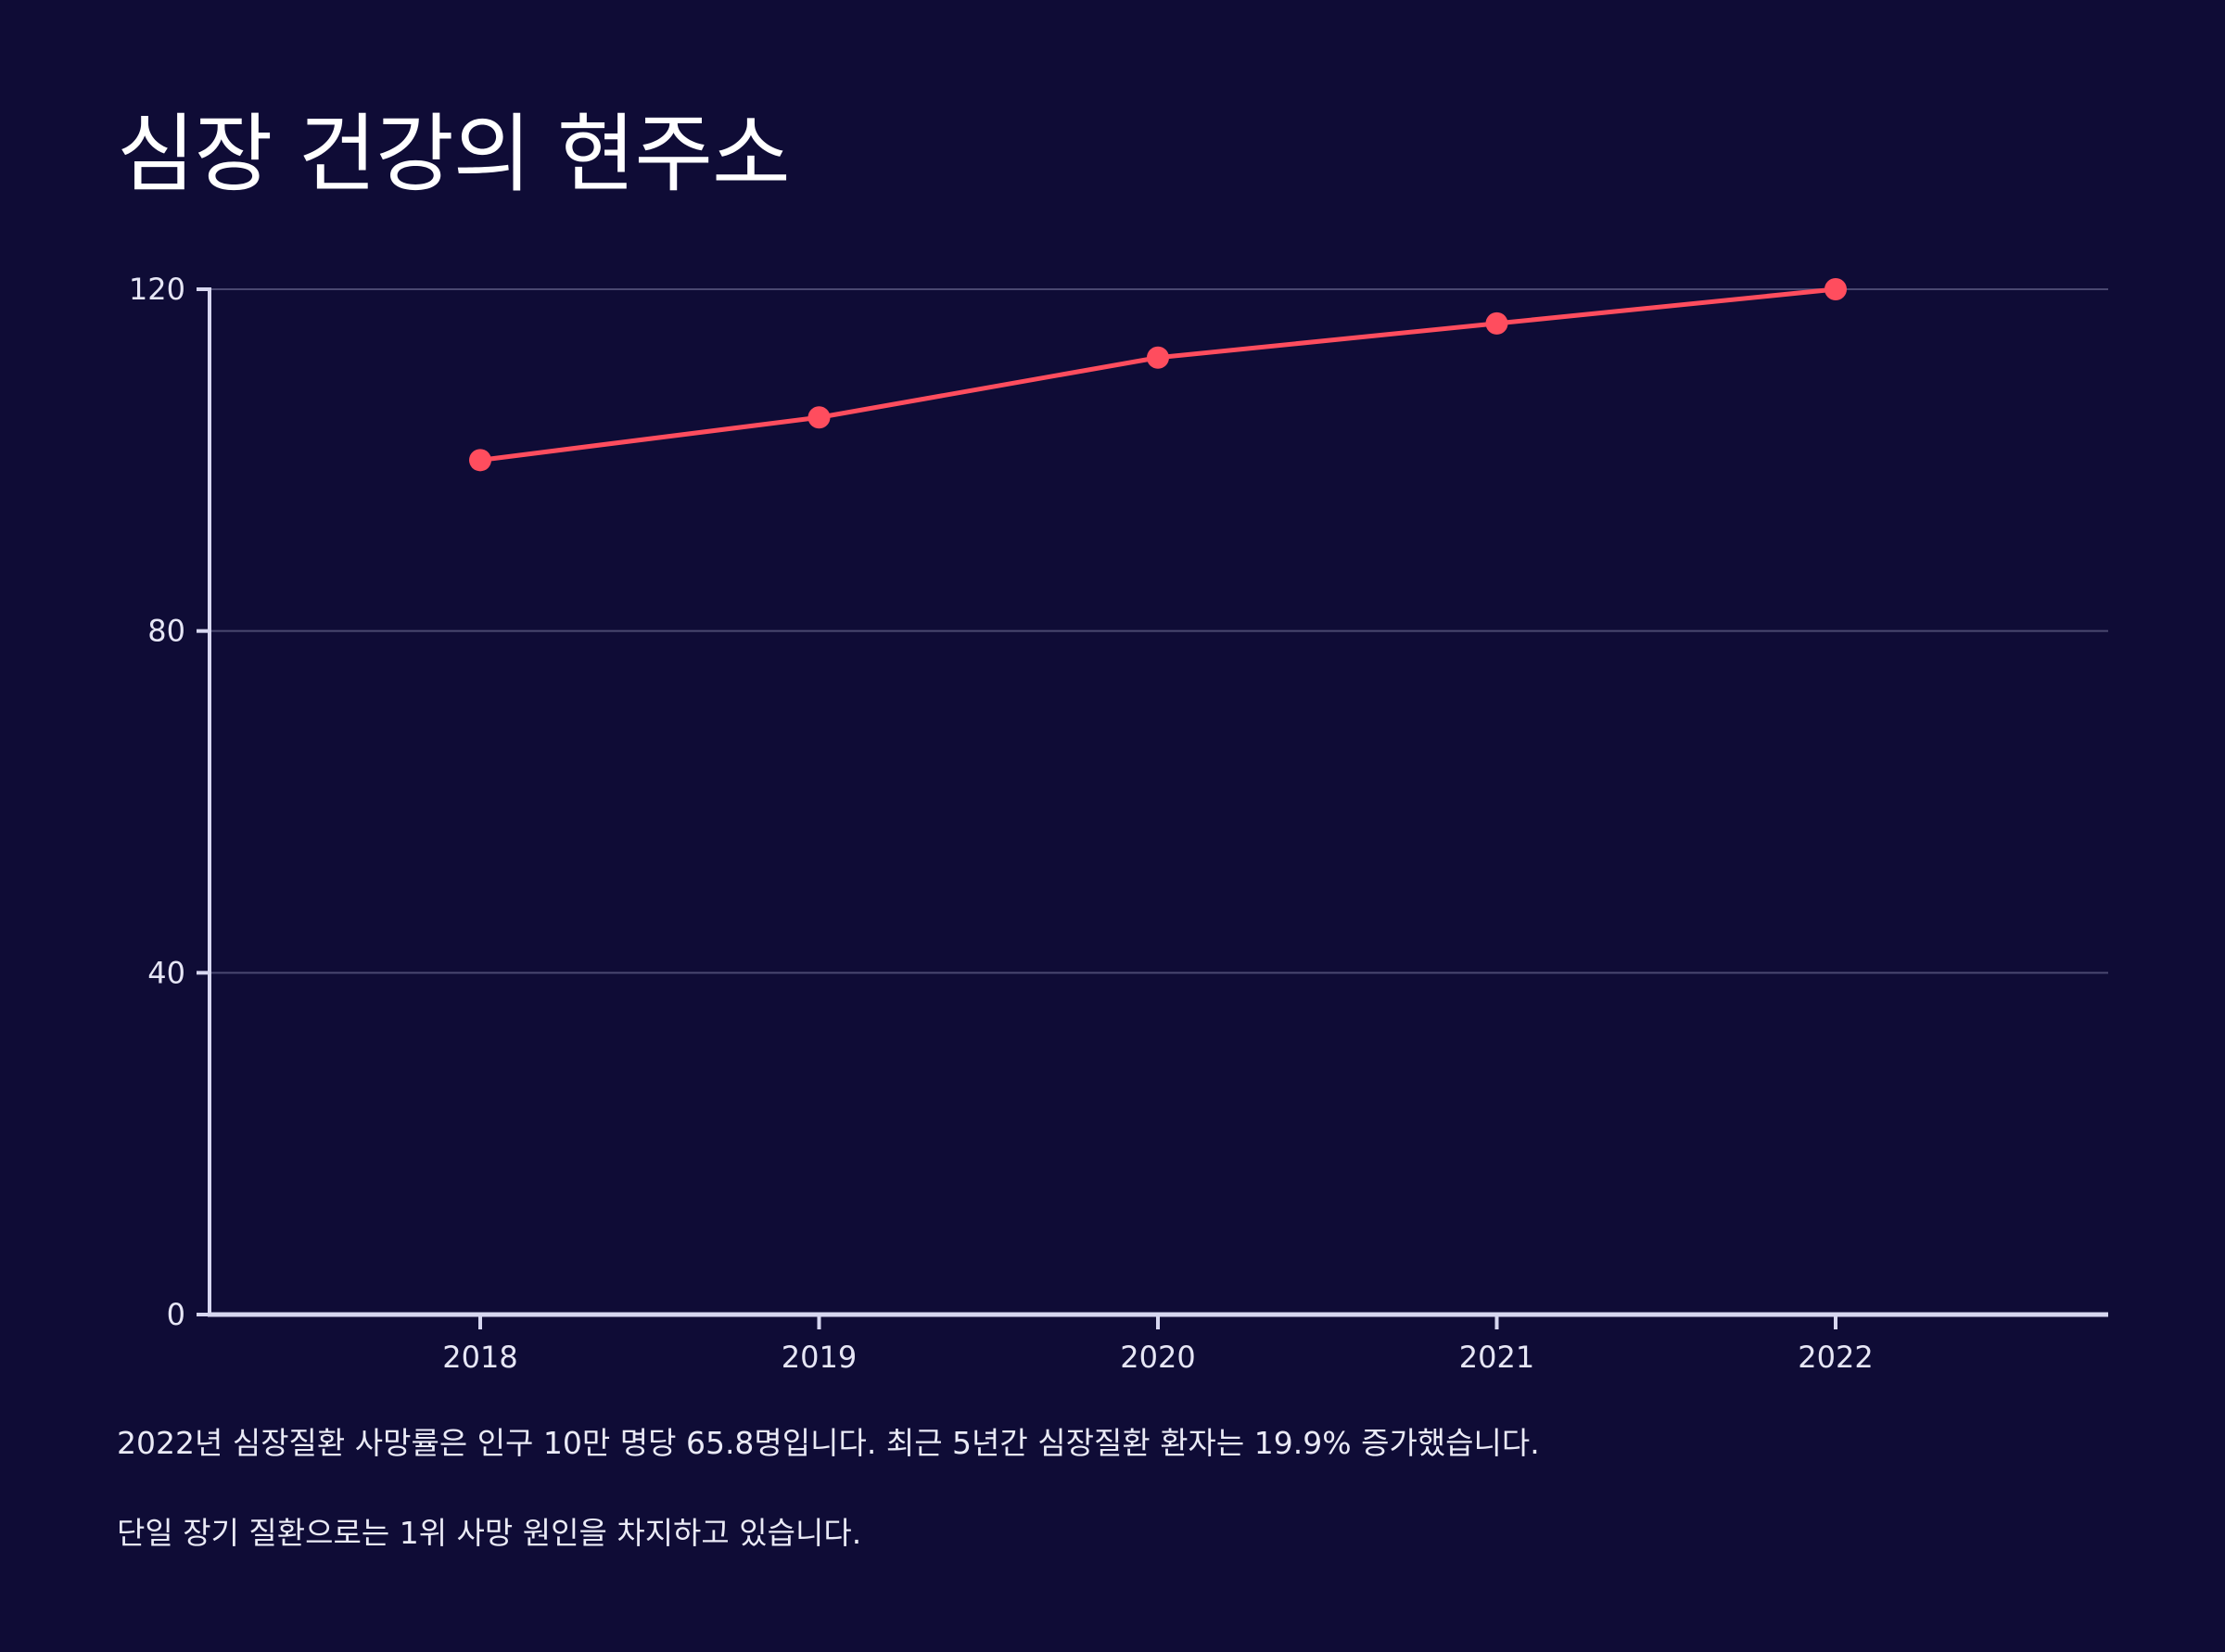 Image resolution: width=2225 pixels, height=1652 pixels. I want to click on data-point-2020, so click(1158, 358).